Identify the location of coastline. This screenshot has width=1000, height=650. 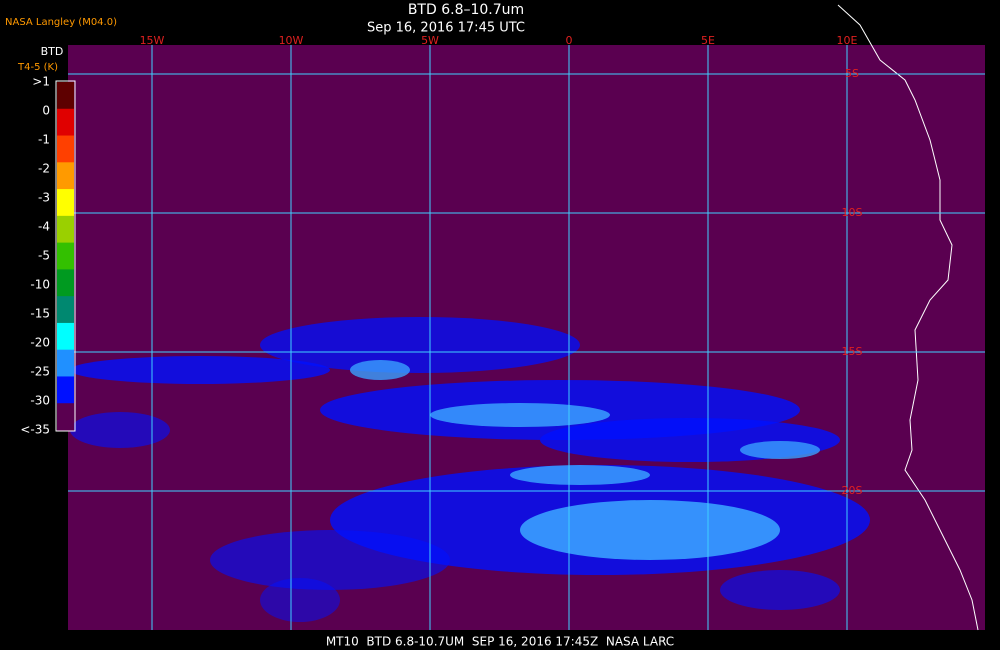
(908, 317).